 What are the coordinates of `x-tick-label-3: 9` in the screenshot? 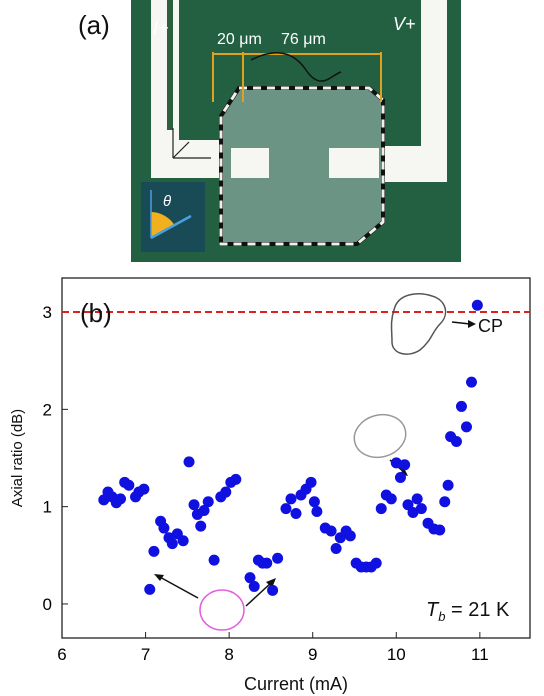 It's located at (312, 654).